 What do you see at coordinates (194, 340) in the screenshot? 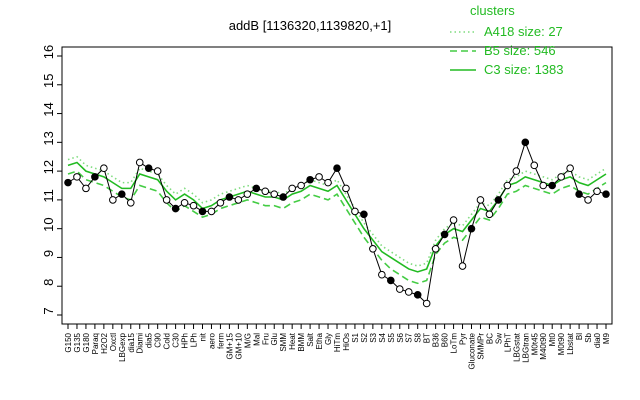
I see `x-tick-label: LPh` at bounding box center [194, 340].